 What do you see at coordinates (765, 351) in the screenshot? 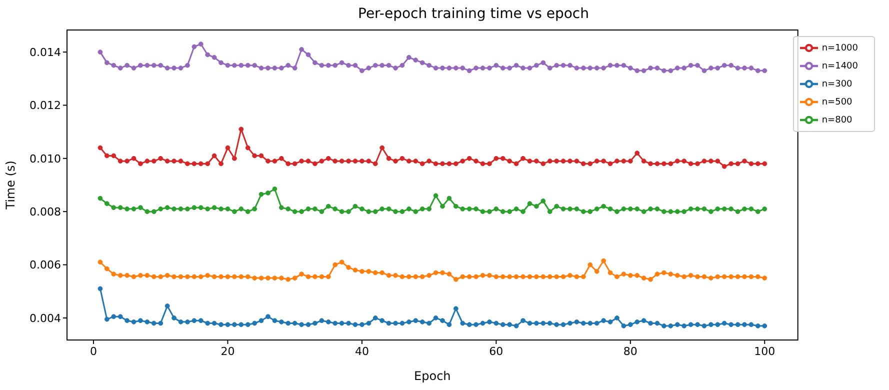
I see `x-tick-label: 100` at bounding box center [765, 351].